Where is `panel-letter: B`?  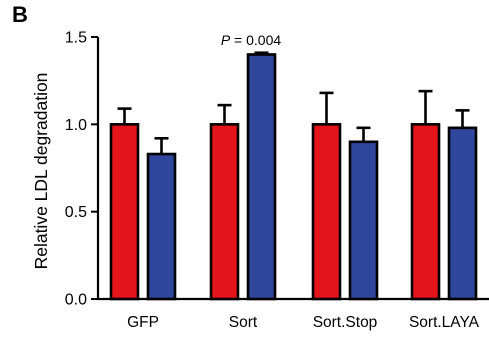 panel-letter: B is located at coordinates (20, 14).